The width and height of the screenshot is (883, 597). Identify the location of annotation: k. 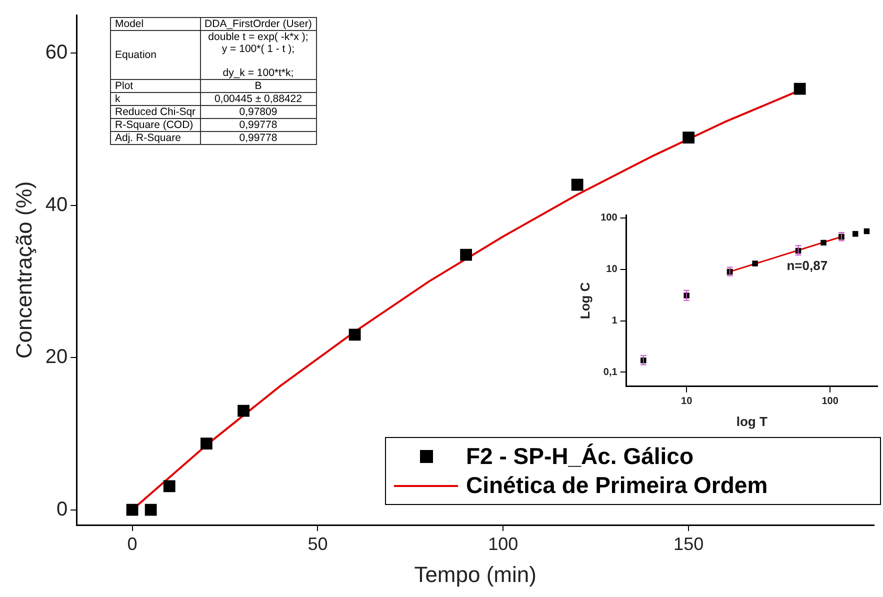
(155, 99).